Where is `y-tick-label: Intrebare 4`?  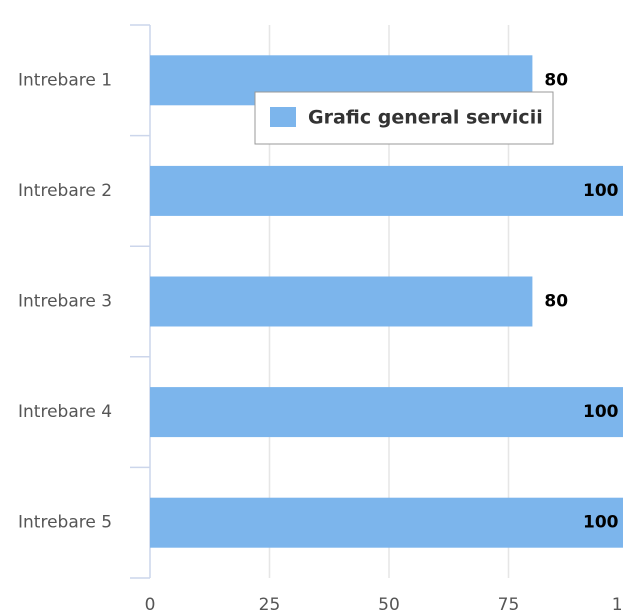
y-tick-label: Intrebare 4 is located at coordinates (65, 412).